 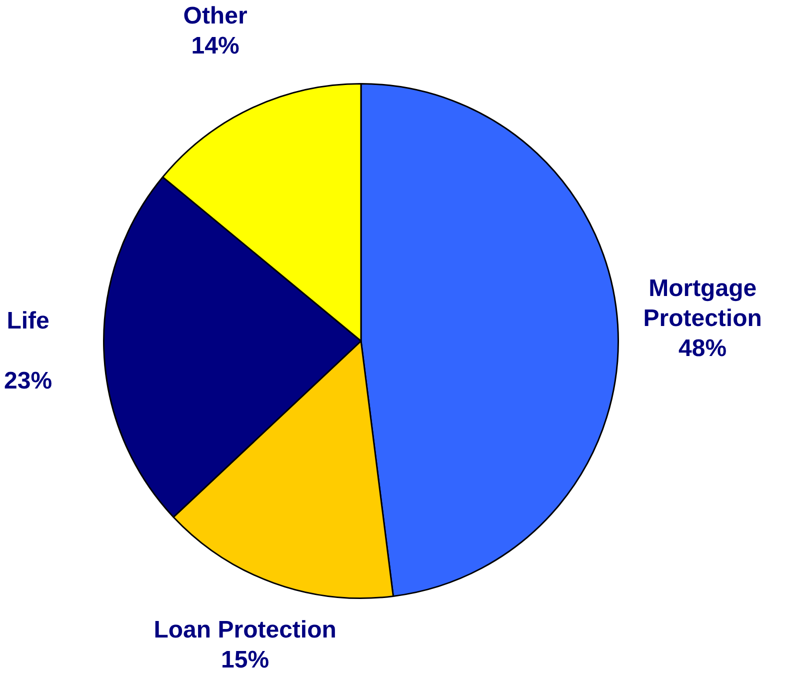 I want to click on slice-label: Other, so click(x=215, y=16).